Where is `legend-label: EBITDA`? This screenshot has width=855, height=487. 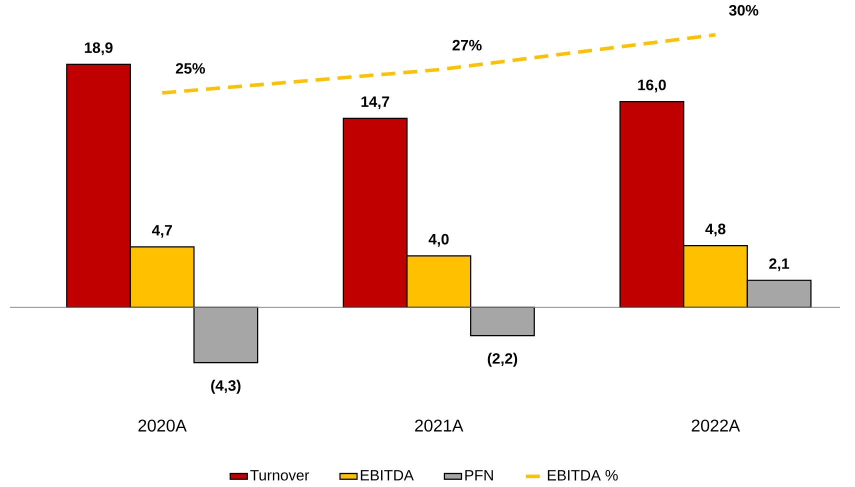
legend-label: EBITDA is located at coordinates (387, 475).